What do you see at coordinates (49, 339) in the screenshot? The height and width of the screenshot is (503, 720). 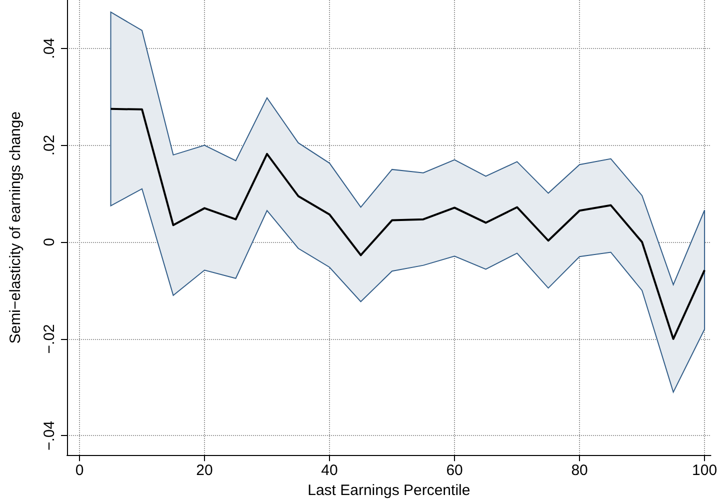 I see `y-tick-label: −.02` at bounding box center [49, 339].